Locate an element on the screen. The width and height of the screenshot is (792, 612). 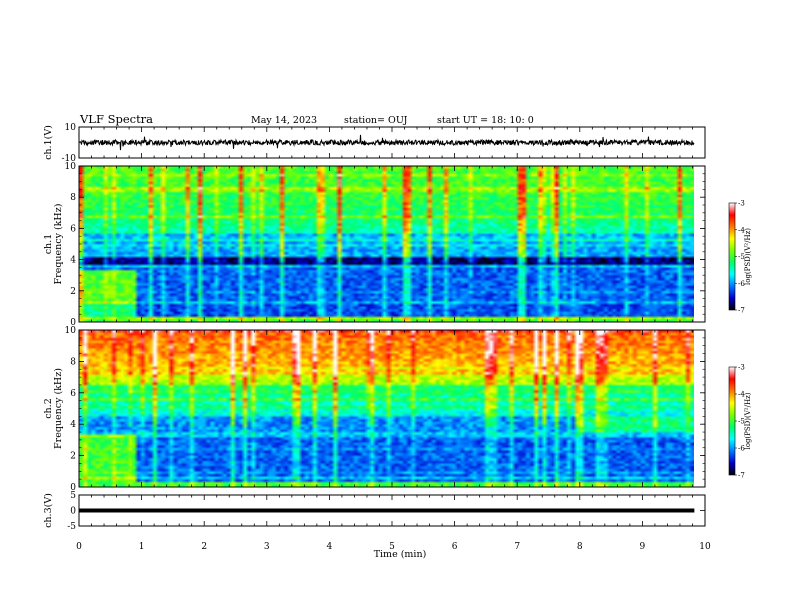
ch1-waveform-panel: 10 -10 ch.1(V) is located at coordinates (374, 143).